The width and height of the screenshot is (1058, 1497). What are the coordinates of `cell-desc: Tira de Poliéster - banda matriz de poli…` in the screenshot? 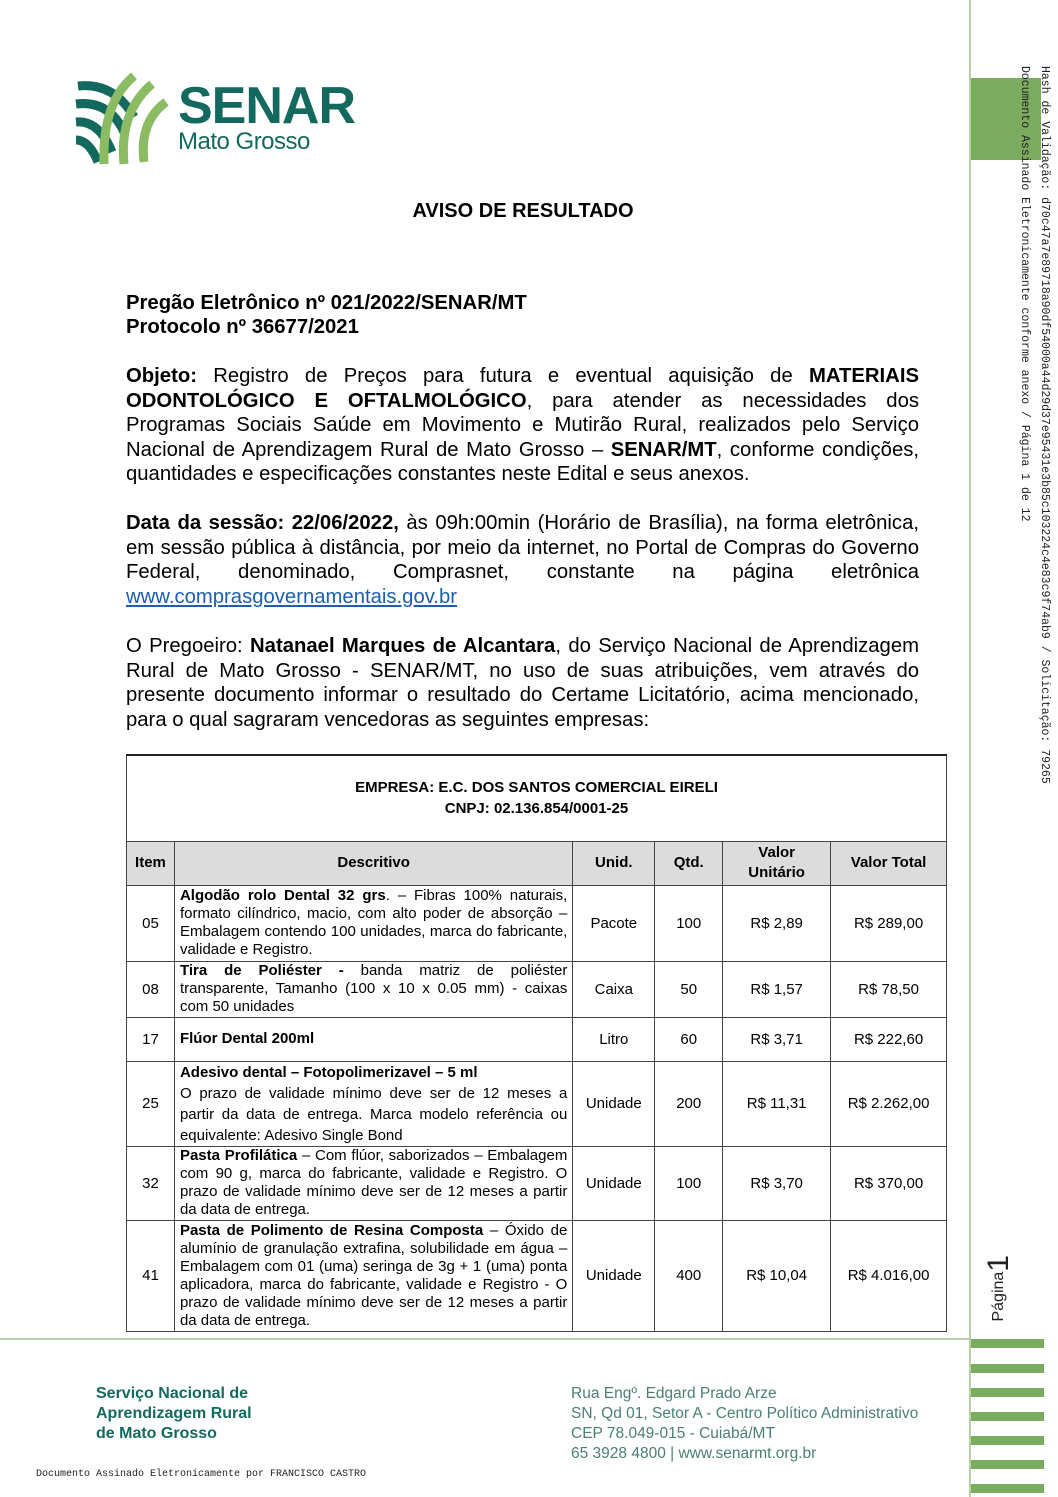 It's located at (373, 989).